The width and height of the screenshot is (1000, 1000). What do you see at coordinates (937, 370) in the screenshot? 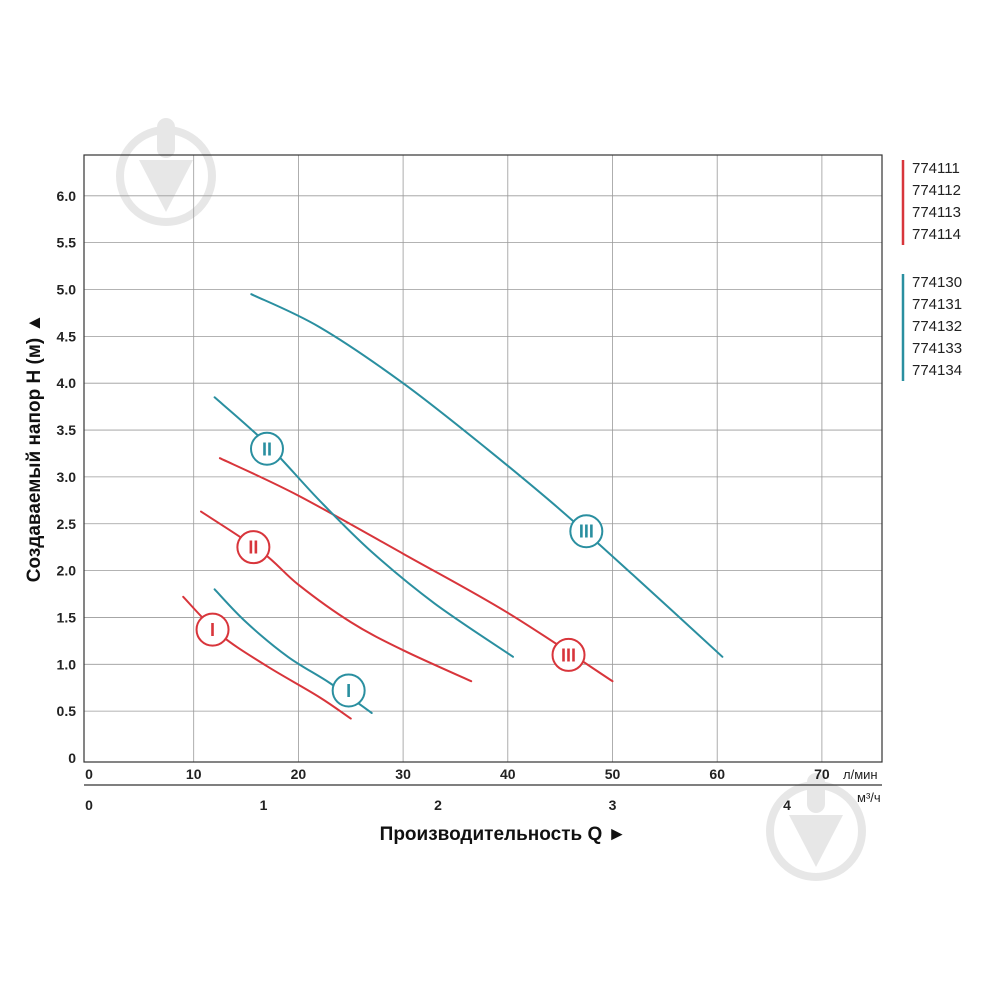
I see `legend-entry: 774134` at bounding box center [937, 370].